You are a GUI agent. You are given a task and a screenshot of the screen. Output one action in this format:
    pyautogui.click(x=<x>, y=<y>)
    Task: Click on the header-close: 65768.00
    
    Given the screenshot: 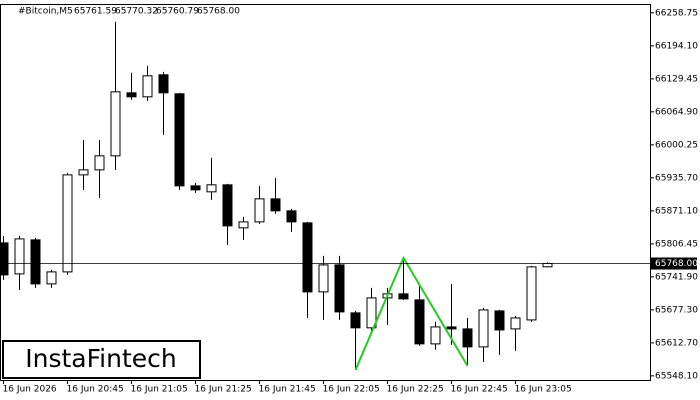 What is the action you would take?
    pyautogui.click(x=218, y=12)
    